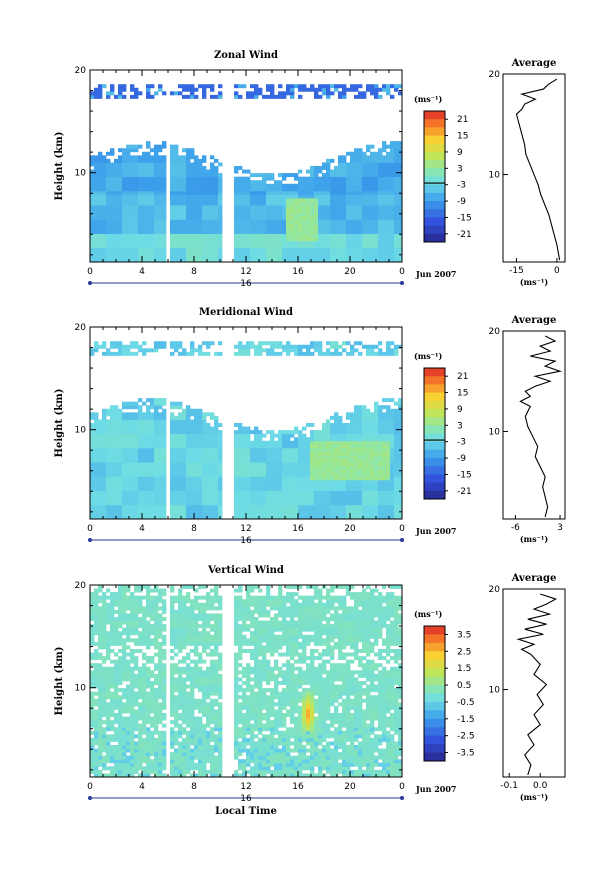 The width and height of the screenshot is (616, 873). What do you see at coordinates (246, 173) in the screenshot?
I see `heatmap-cells` at bounding box center [246, 173].